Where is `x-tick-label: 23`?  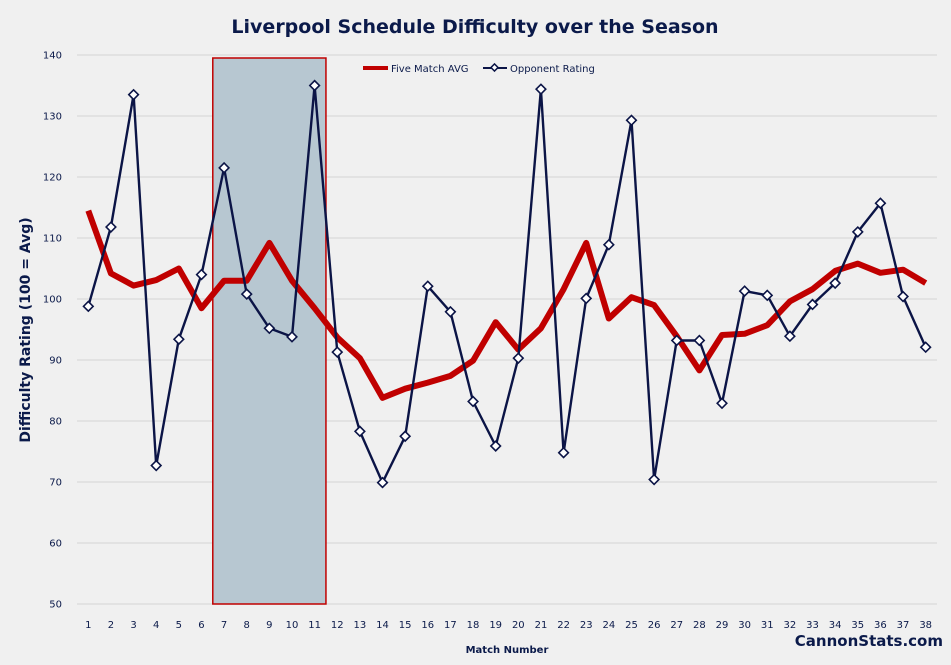
x-tick-label: 23 is located at coordinates (586, 625).